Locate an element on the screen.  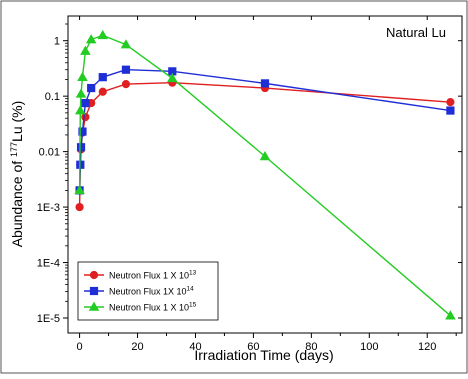
y-axis-label-prefix: Abundance of is located at coordinates (17, 202).